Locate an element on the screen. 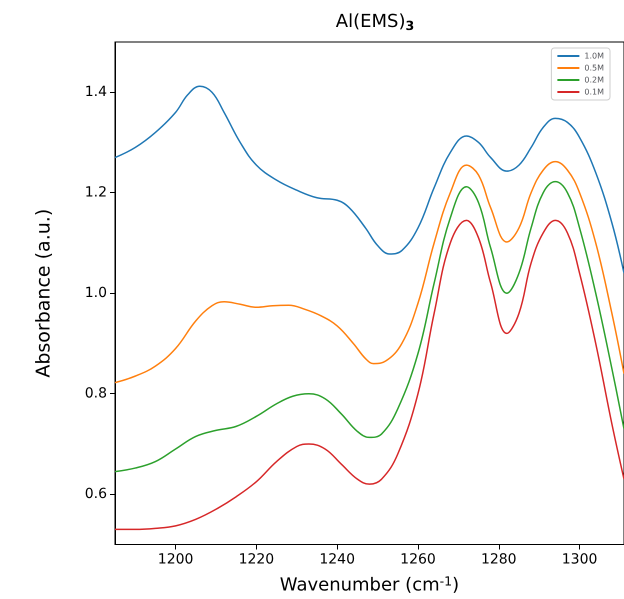 This screenshot has width=624, height=599. y-tick-label: 1.0 is located at coordinates (95, 293).